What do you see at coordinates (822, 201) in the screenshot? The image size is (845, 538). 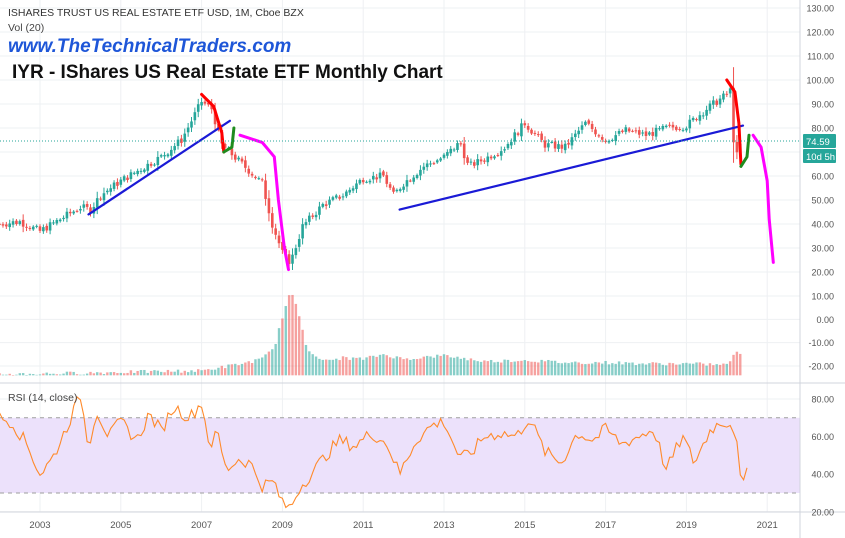 I see `price-tick-label: 50.00` at bounding box center [822, 201].